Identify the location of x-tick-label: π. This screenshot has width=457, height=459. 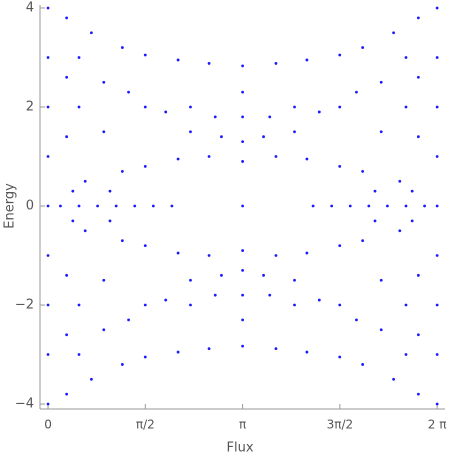
(242, 425).